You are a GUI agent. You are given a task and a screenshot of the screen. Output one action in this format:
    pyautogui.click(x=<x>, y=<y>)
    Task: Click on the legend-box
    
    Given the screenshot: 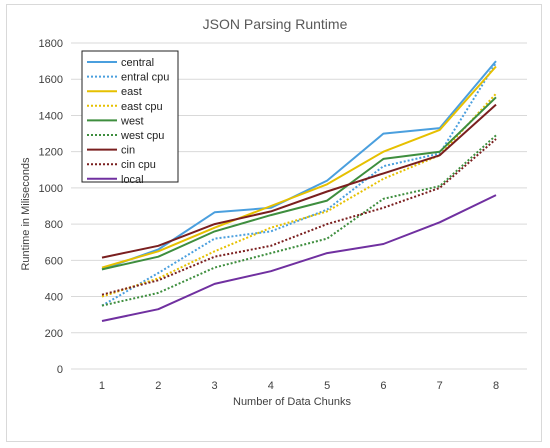 What is the action you would take?
    pyautogui.click(x=130, y=116)
    